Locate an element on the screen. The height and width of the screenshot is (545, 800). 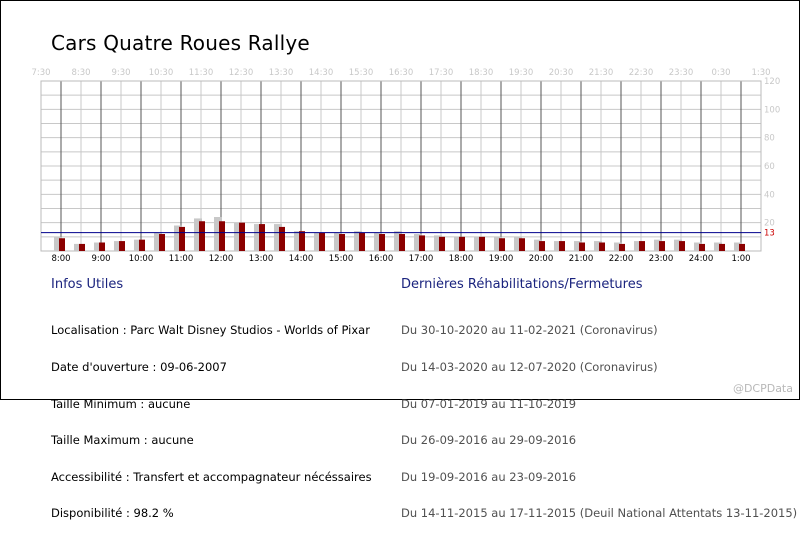
y-tick-label: 40 is located at coordinates (769, 195).